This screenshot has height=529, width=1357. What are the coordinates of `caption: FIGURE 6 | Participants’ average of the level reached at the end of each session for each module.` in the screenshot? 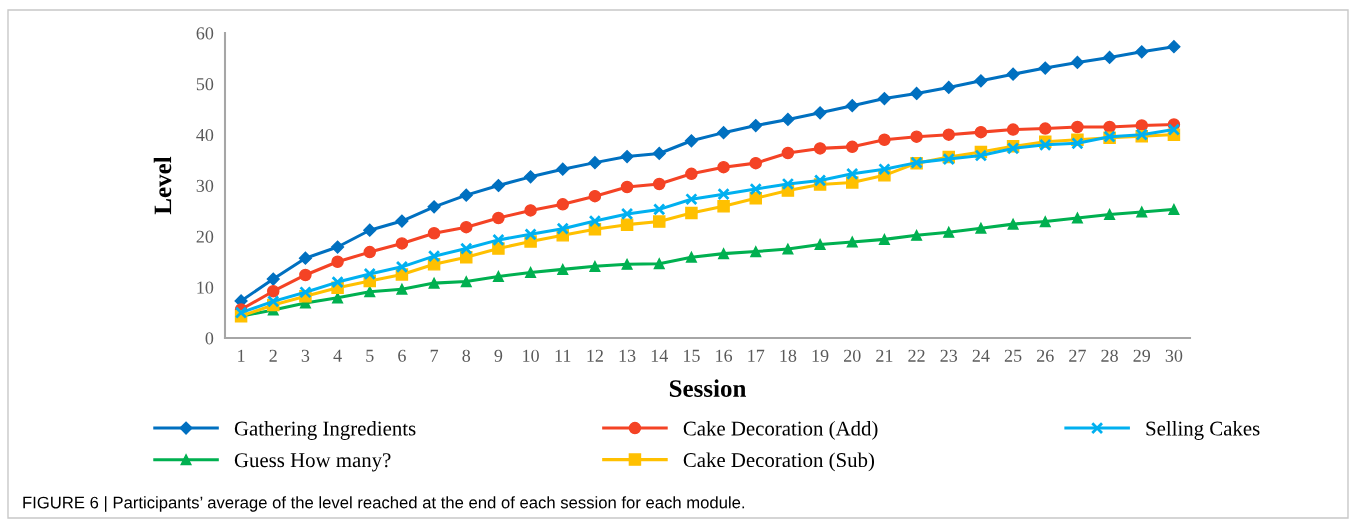 It's located at (384, 504).